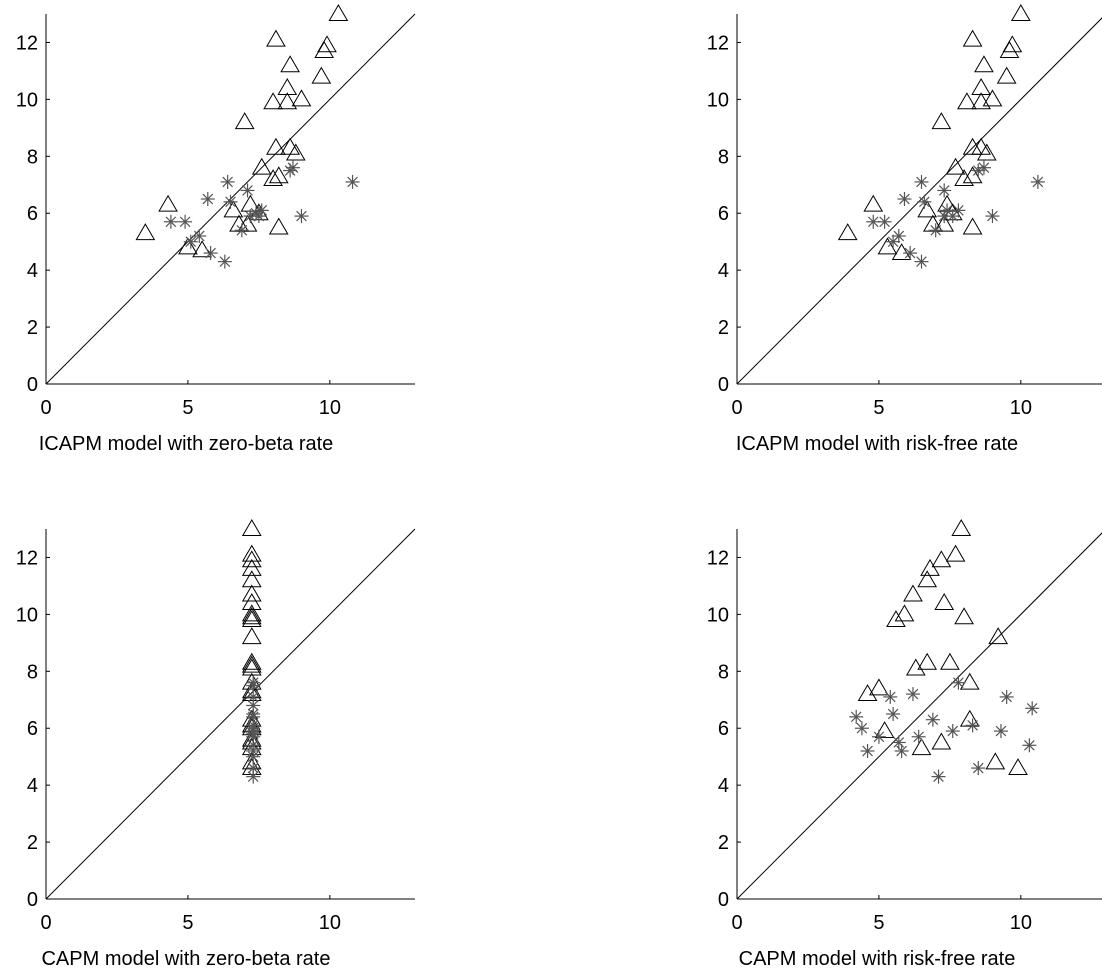 This screenshot has height=971, width=1102. What do you see at coordinates (723, 900) in the screenshot?
I see `y-tick-label: 0` at bounding box center [723, 900].